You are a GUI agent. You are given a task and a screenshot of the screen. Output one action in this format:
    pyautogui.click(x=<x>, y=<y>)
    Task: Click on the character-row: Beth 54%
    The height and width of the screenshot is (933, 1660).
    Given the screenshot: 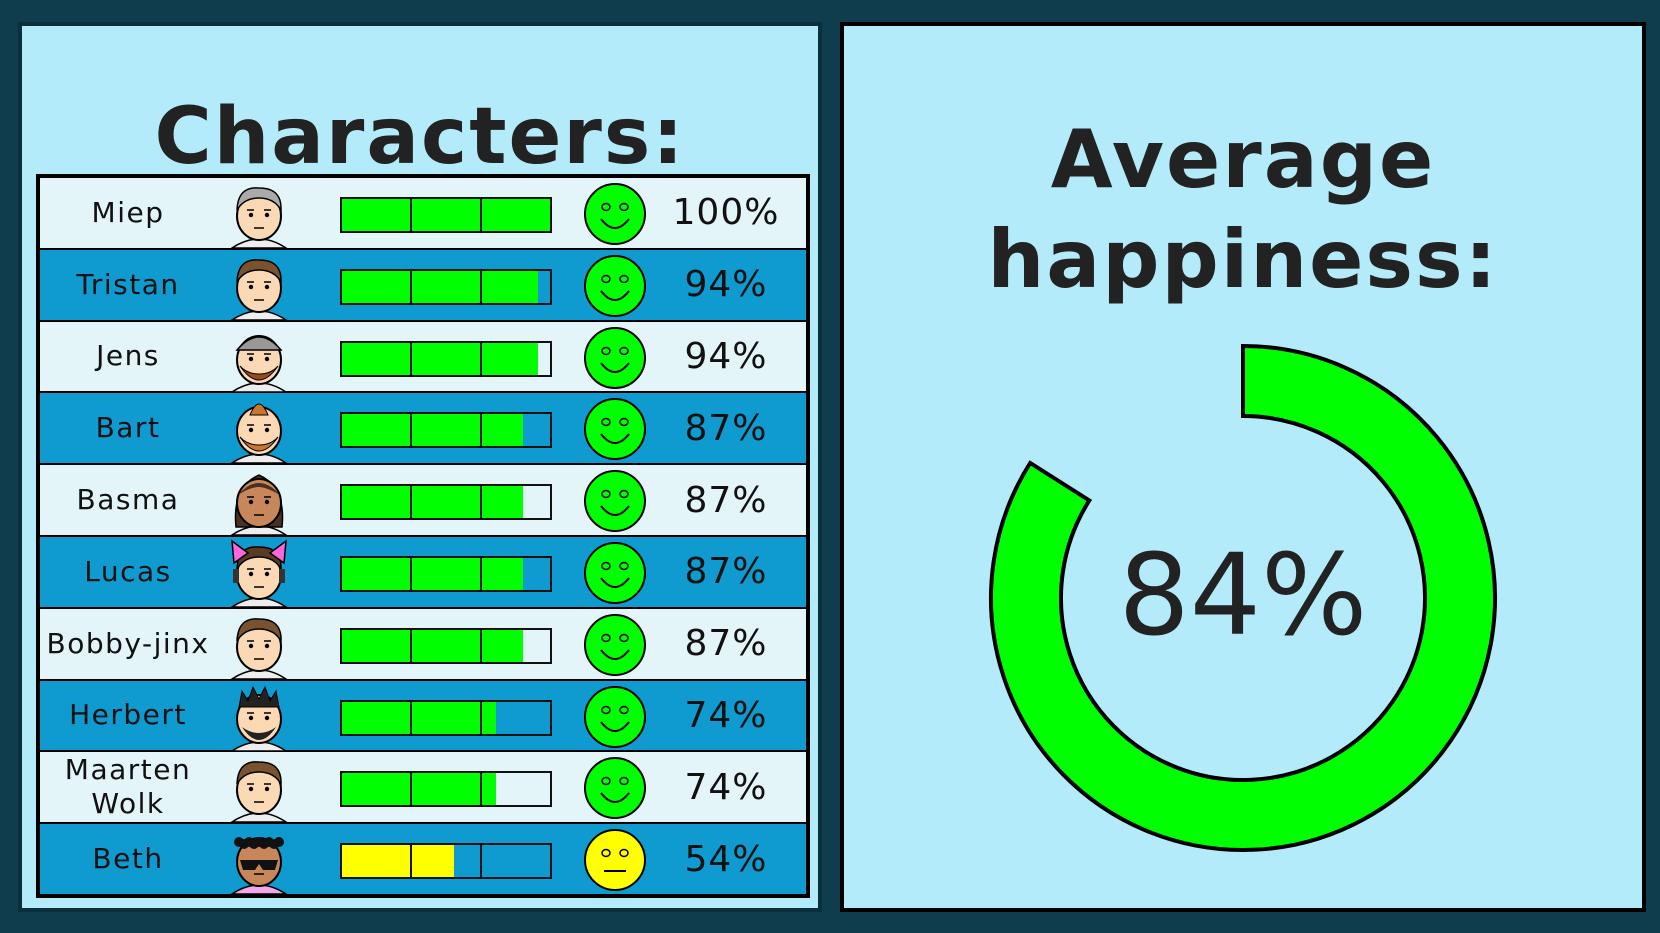 What is the action you would take?
    pyautogui.click(x=423, y=859)
    